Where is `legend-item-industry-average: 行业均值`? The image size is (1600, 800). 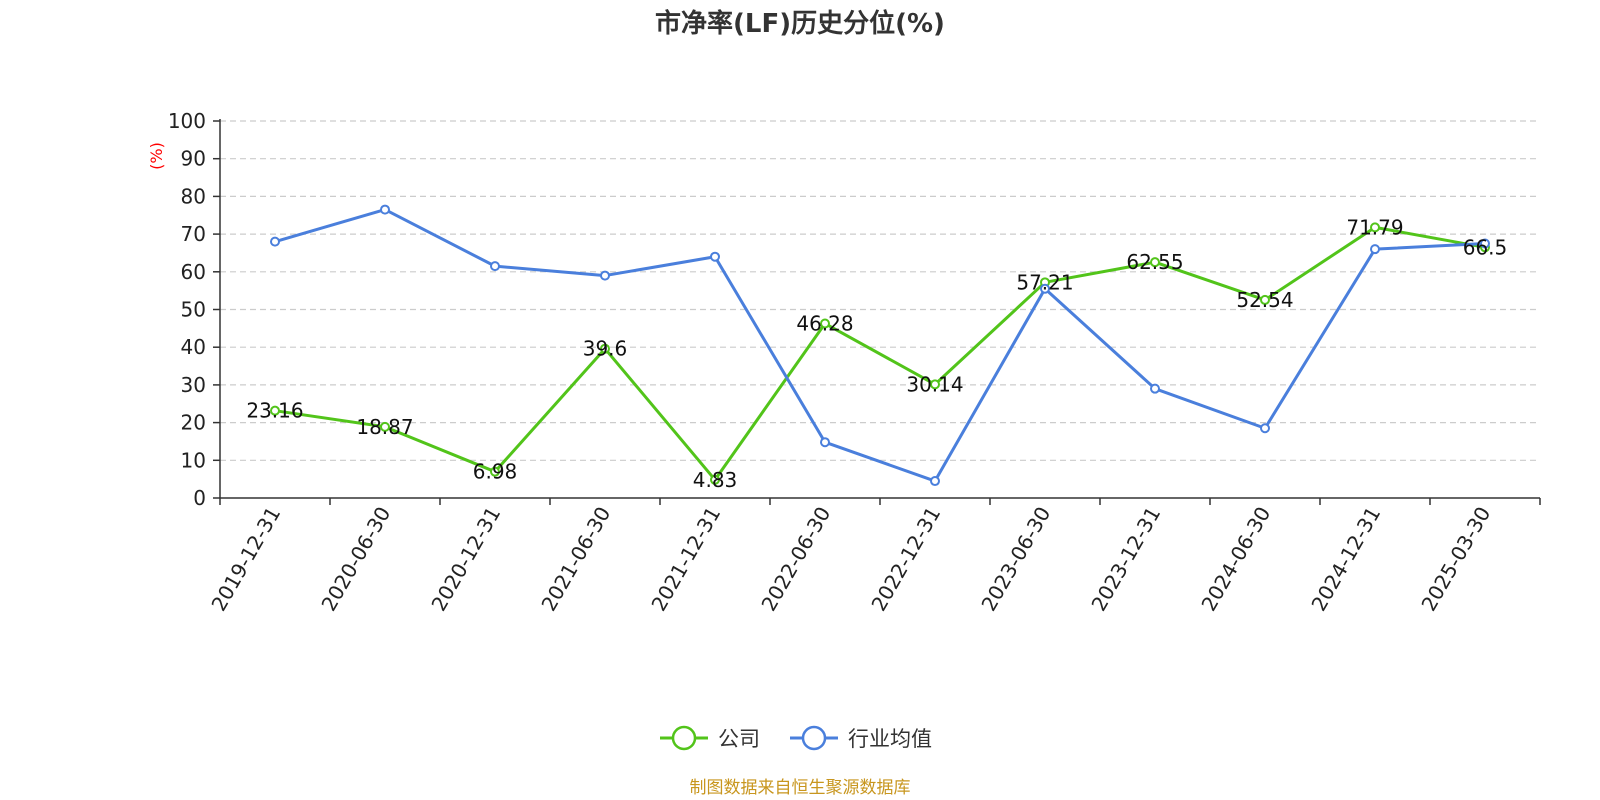 legend-item-industry-average: 行业均值 is located at coordinates (861, 738).